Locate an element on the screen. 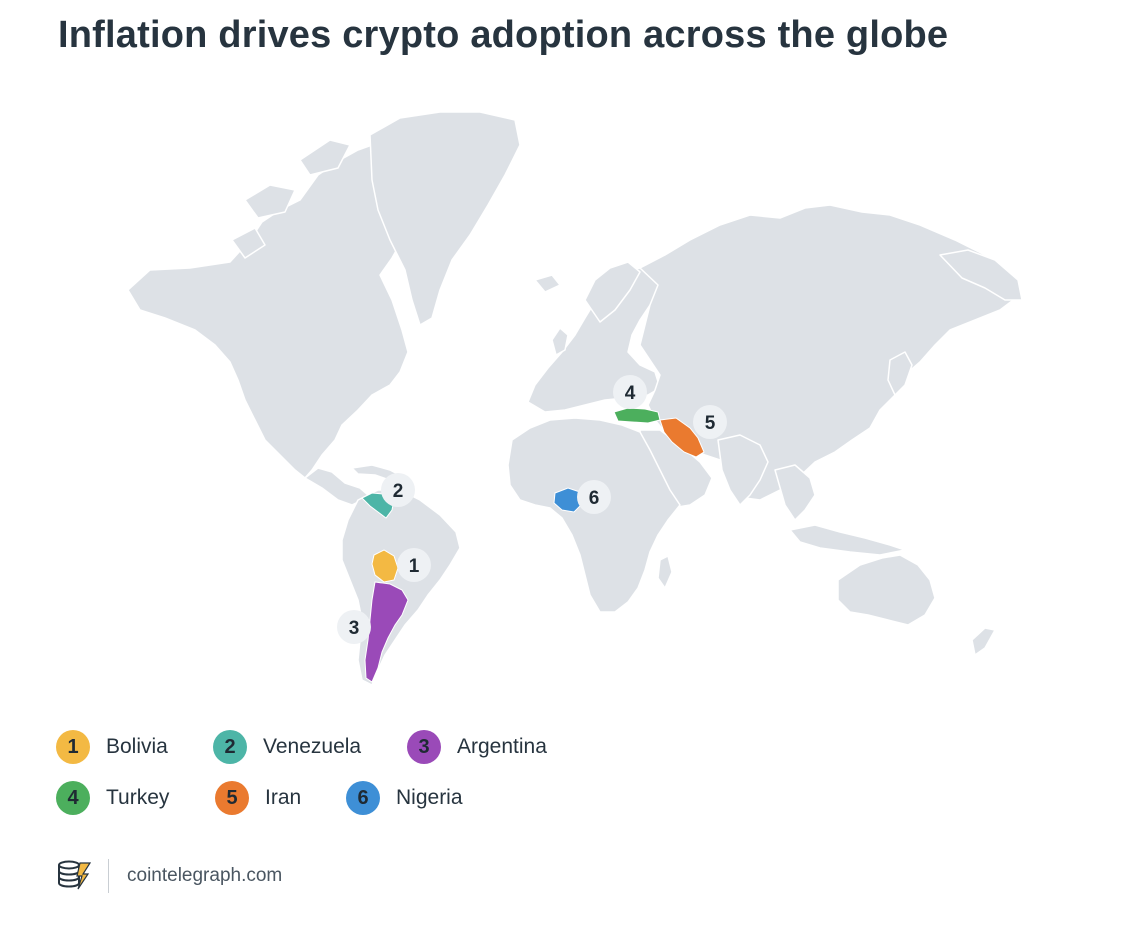 The width and height of the screenshot is (1124, 928). marker-number: 4 is located at coordinates (630, 393).